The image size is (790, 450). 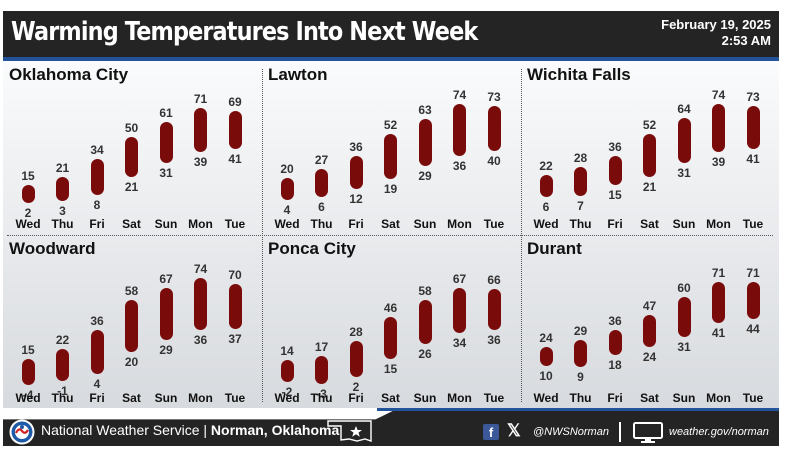 I want to click on low-temp-label: 34, so click(x=459, y=342).